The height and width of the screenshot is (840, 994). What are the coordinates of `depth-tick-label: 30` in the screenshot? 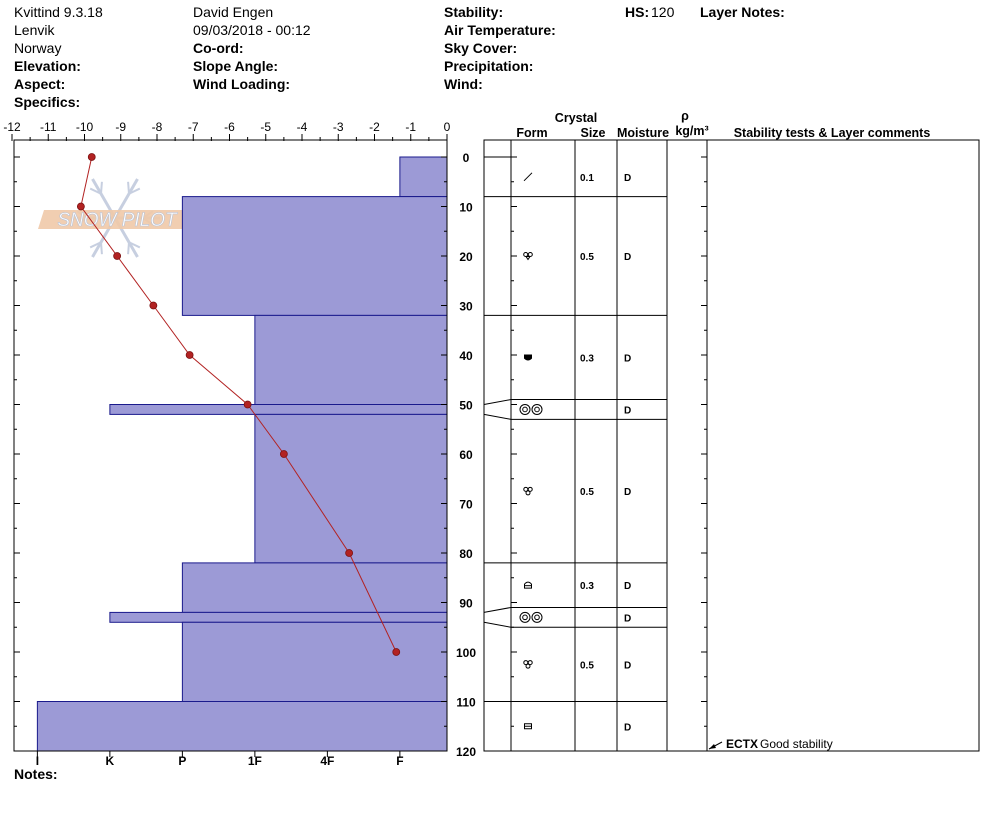 It's located at (466, 307).